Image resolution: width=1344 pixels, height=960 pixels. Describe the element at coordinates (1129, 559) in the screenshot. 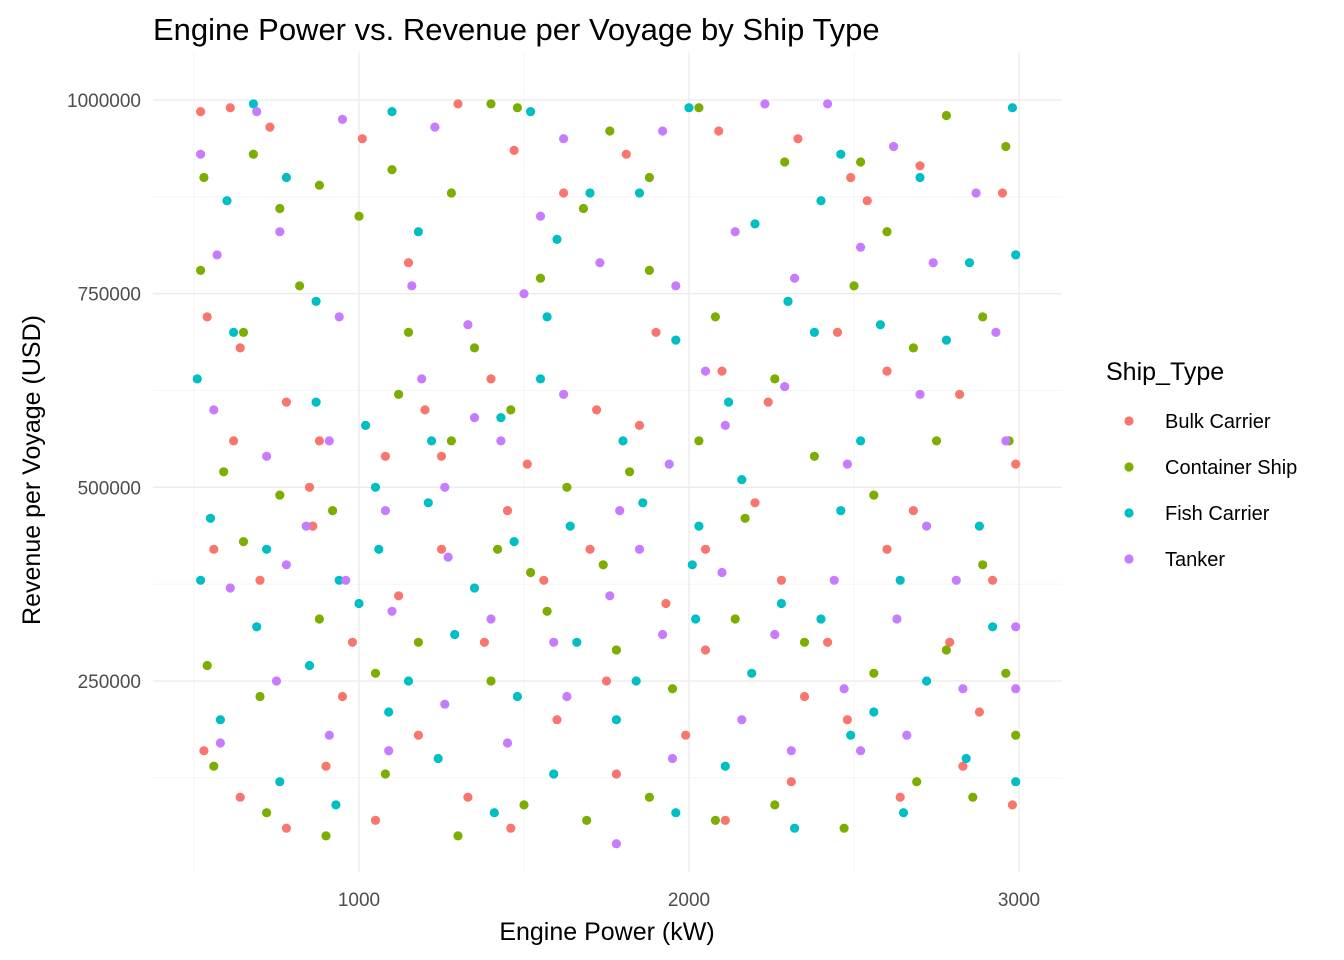

I see `legend-key-tanker` at that location.